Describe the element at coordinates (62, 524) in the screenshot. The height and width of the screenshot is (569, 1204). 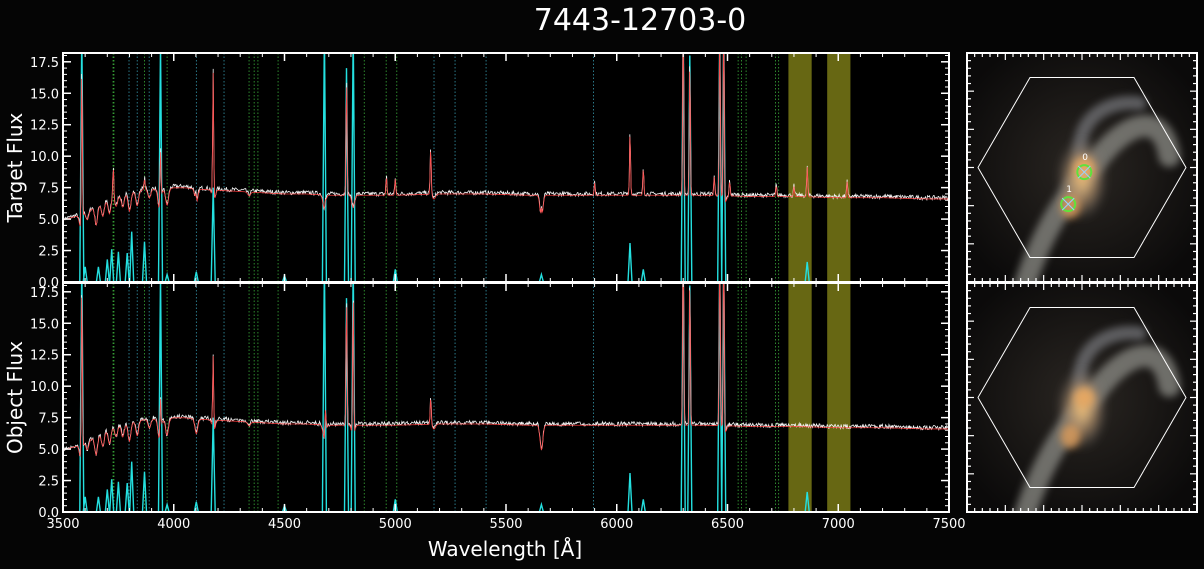
I see `x-tick-label: 3500` at that location.